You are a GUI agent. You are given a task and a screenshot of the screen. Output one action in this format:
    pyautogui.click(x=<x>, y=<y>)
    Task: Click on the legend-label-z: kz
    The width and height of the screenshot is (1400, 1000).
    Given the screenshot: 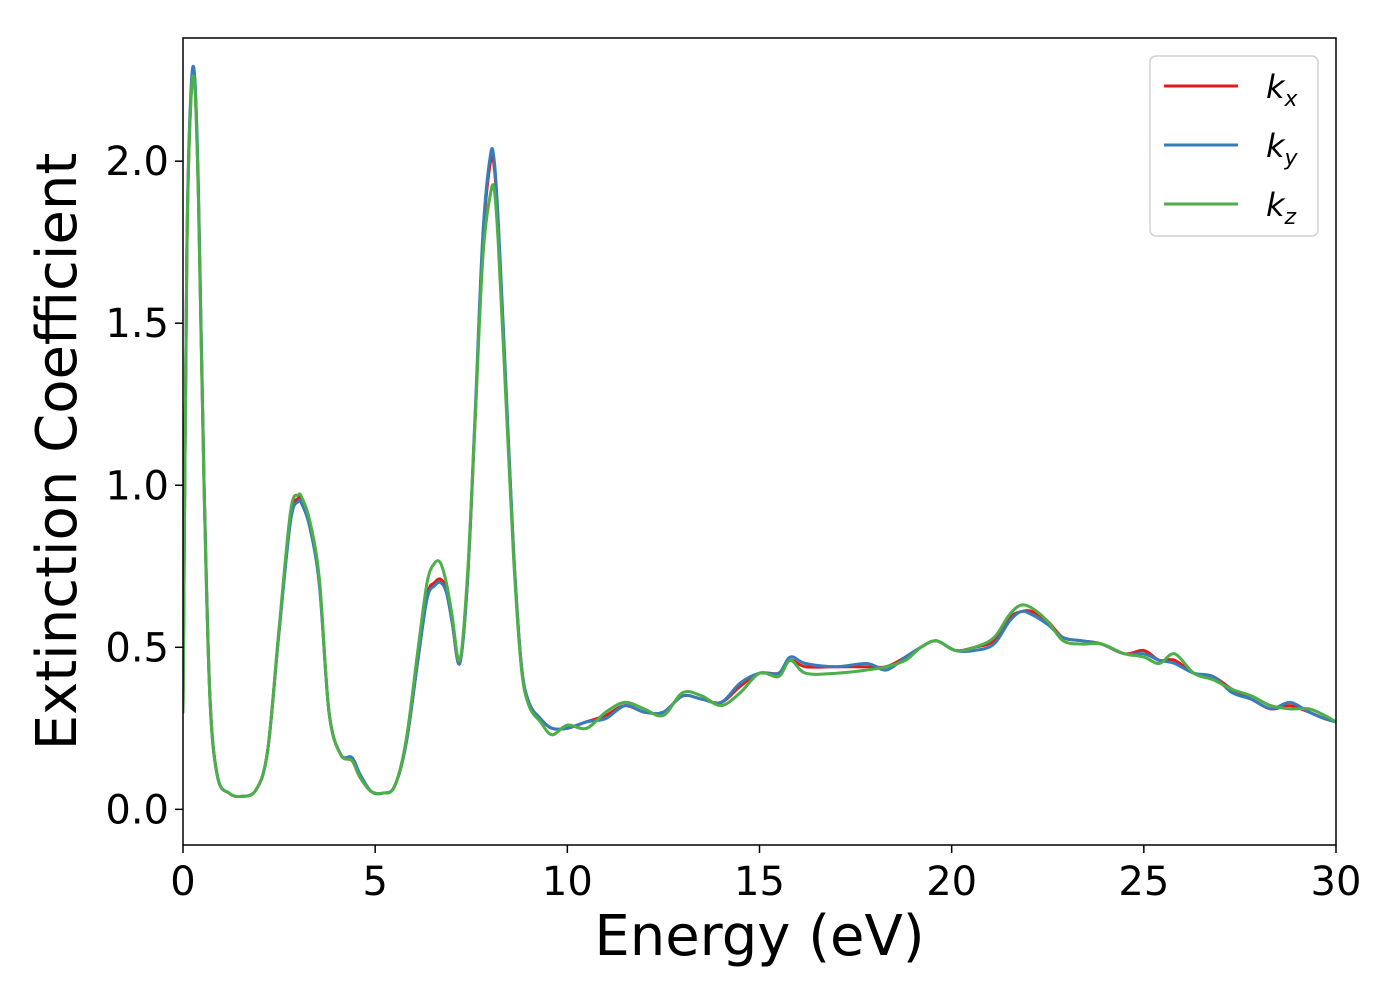 What is the action you would take?
    pyautogui.click(x=1281, y=208)
    